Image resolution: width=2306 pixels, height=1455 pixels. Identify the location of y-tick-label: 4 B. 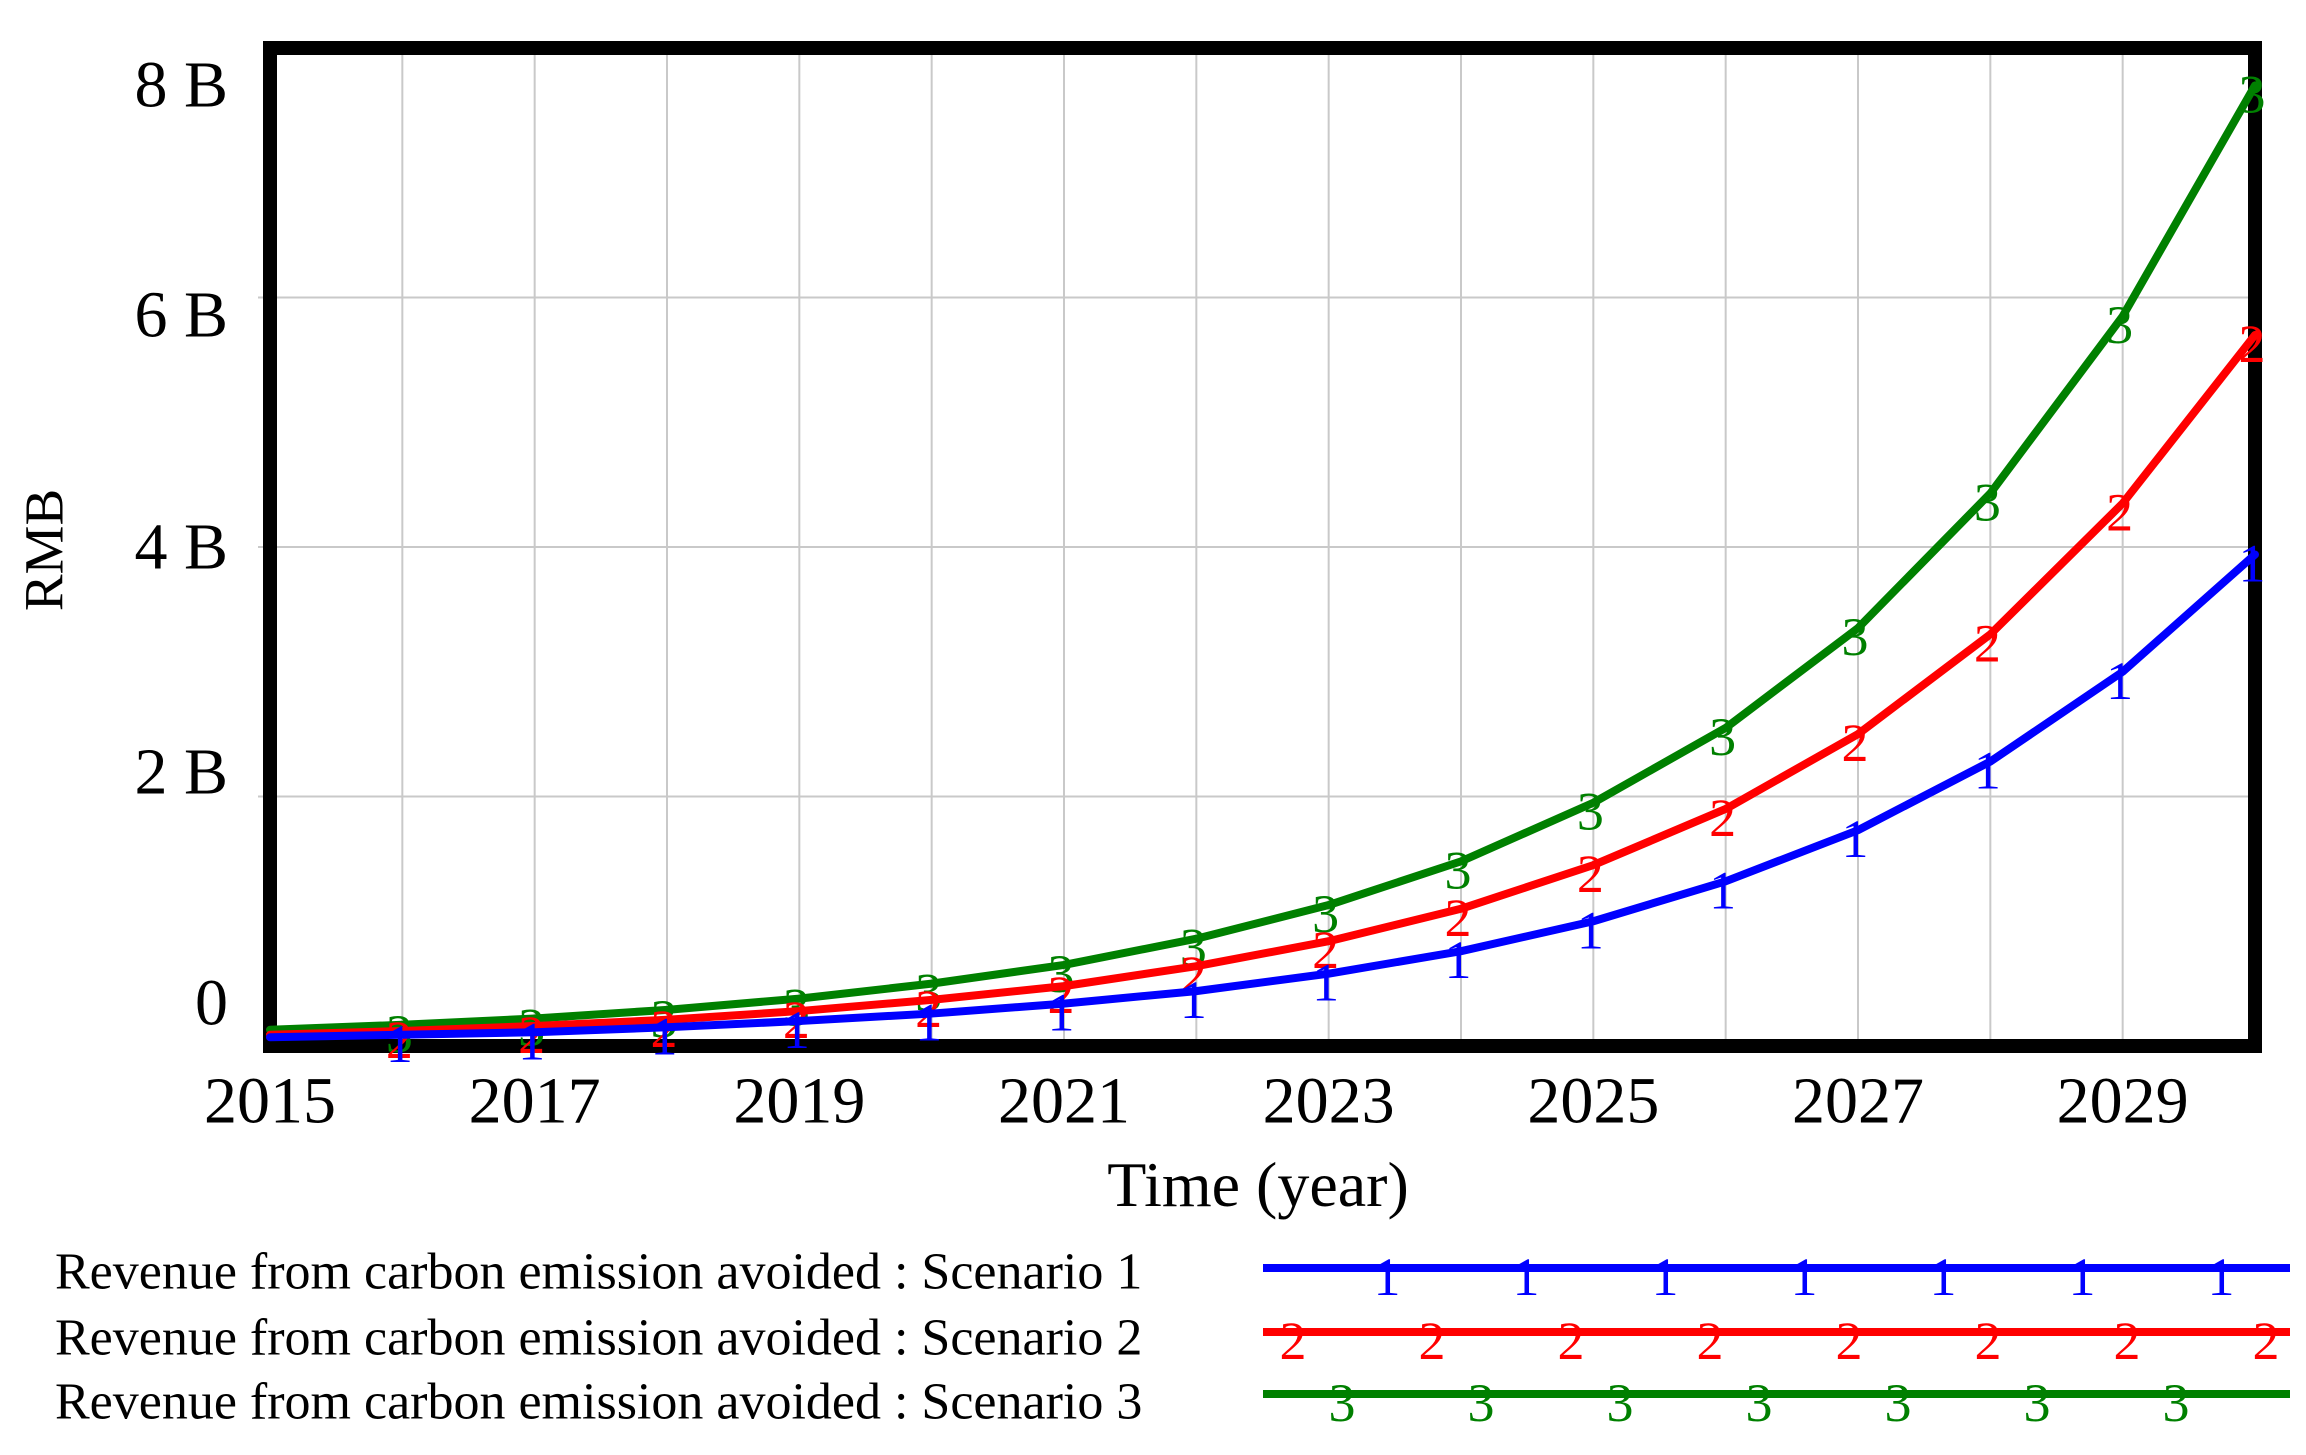
(181, 547).